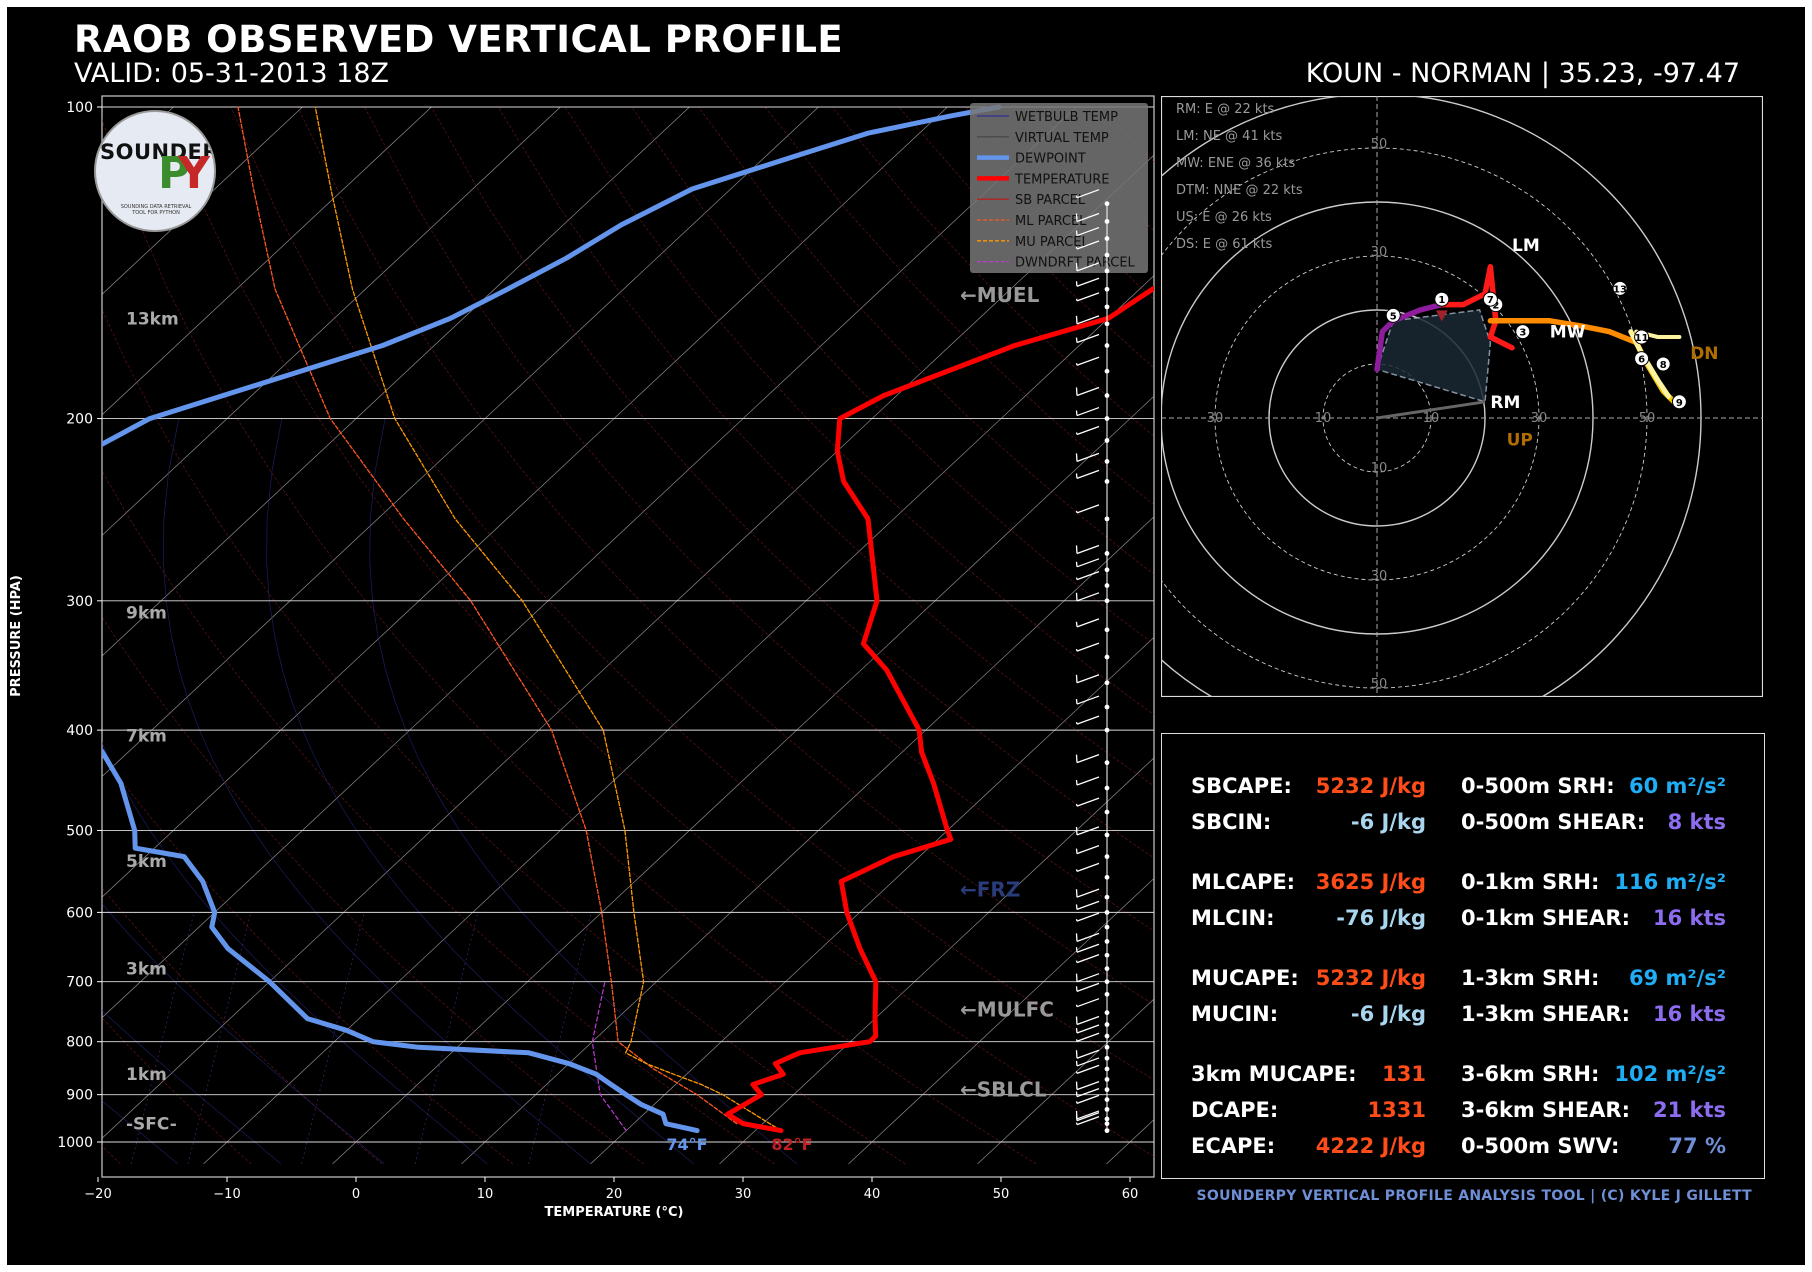  I want to click on hodo-segment-orange, so click(1563, 332).